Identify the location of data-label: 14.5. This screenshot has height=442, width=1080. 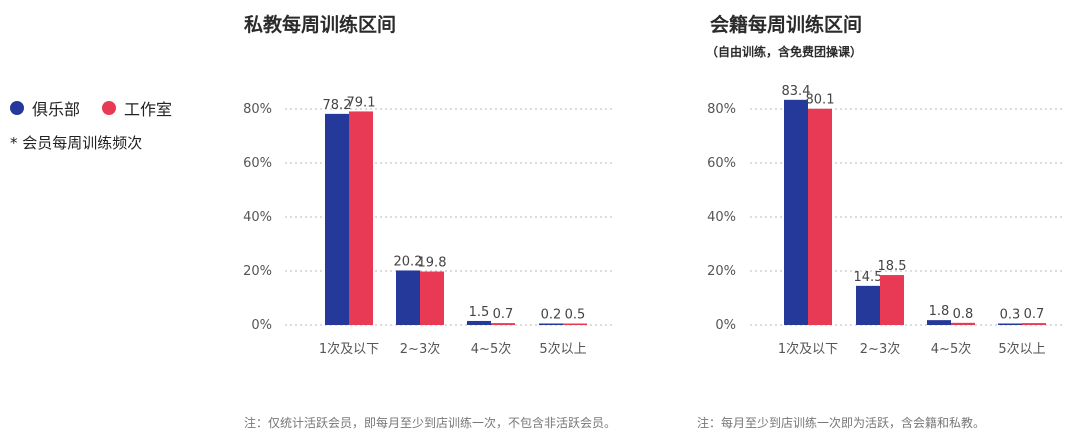
(868, 277).